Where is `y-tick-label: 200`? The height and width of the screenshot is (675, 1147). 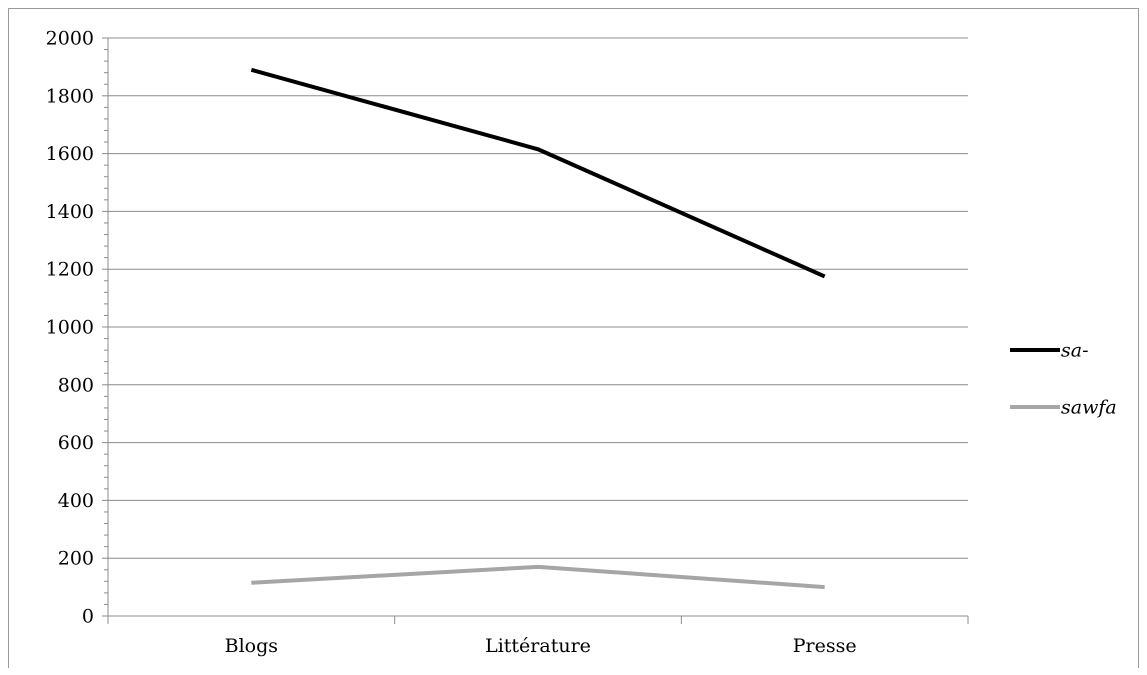
y-tick-label: 200 is located at coordinates (76, 559).